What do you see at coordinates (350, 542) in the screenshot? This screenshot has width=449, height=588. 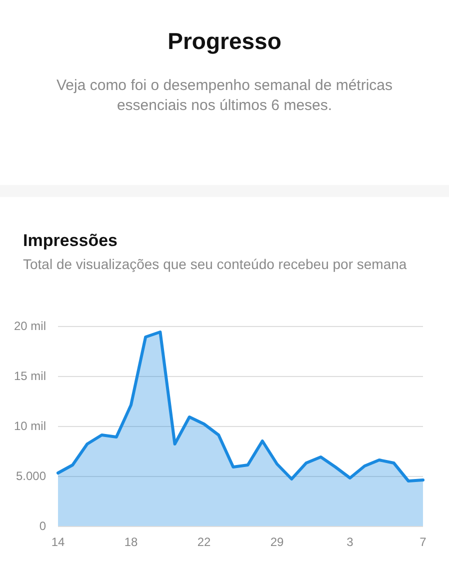 I see `x-tick-label: 3` at bounding box center [350, 542].